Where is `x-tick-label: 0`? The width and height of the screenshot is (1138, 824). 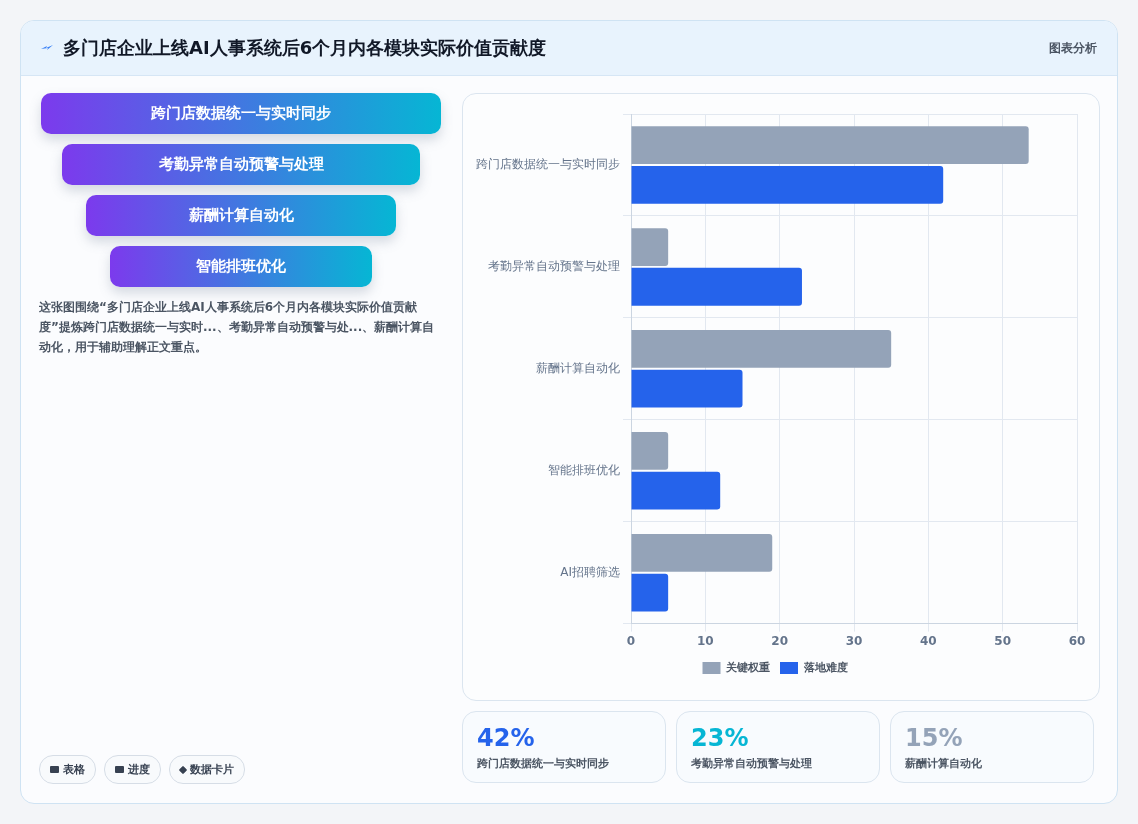 x-tick-label: 0 is located at coordinates (631, 640).